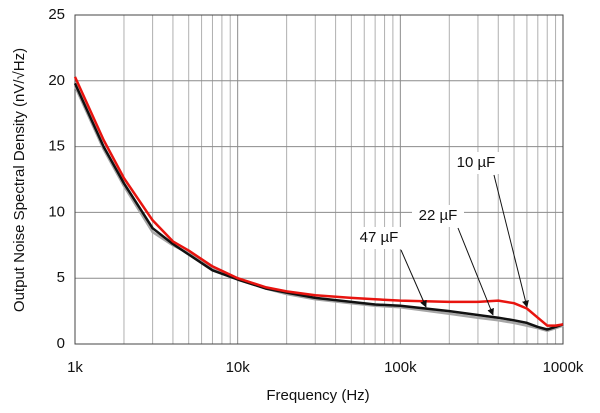 The height and width of the screenshot is (413, 600). I want to click on x-tick-label: 1000k, so click(563, 367).